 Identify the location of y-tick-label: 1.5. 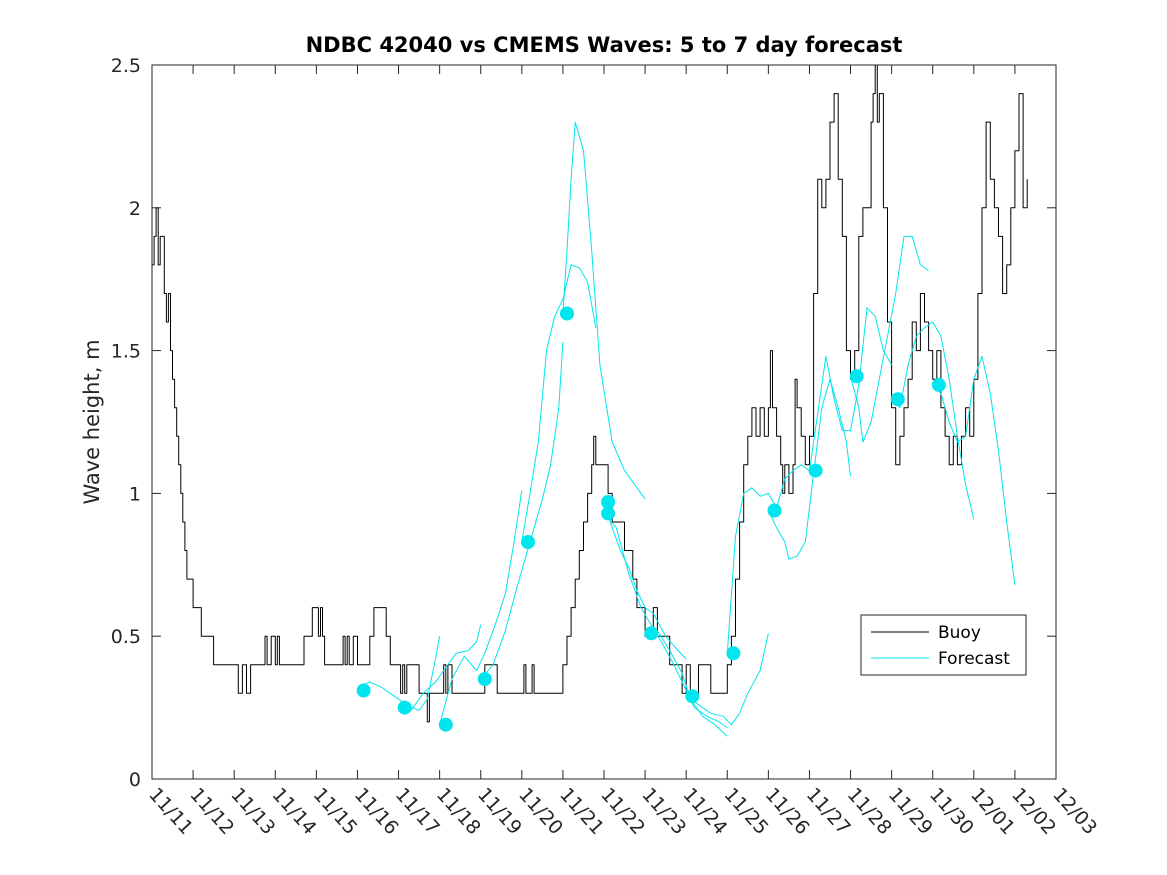
(126, 352).